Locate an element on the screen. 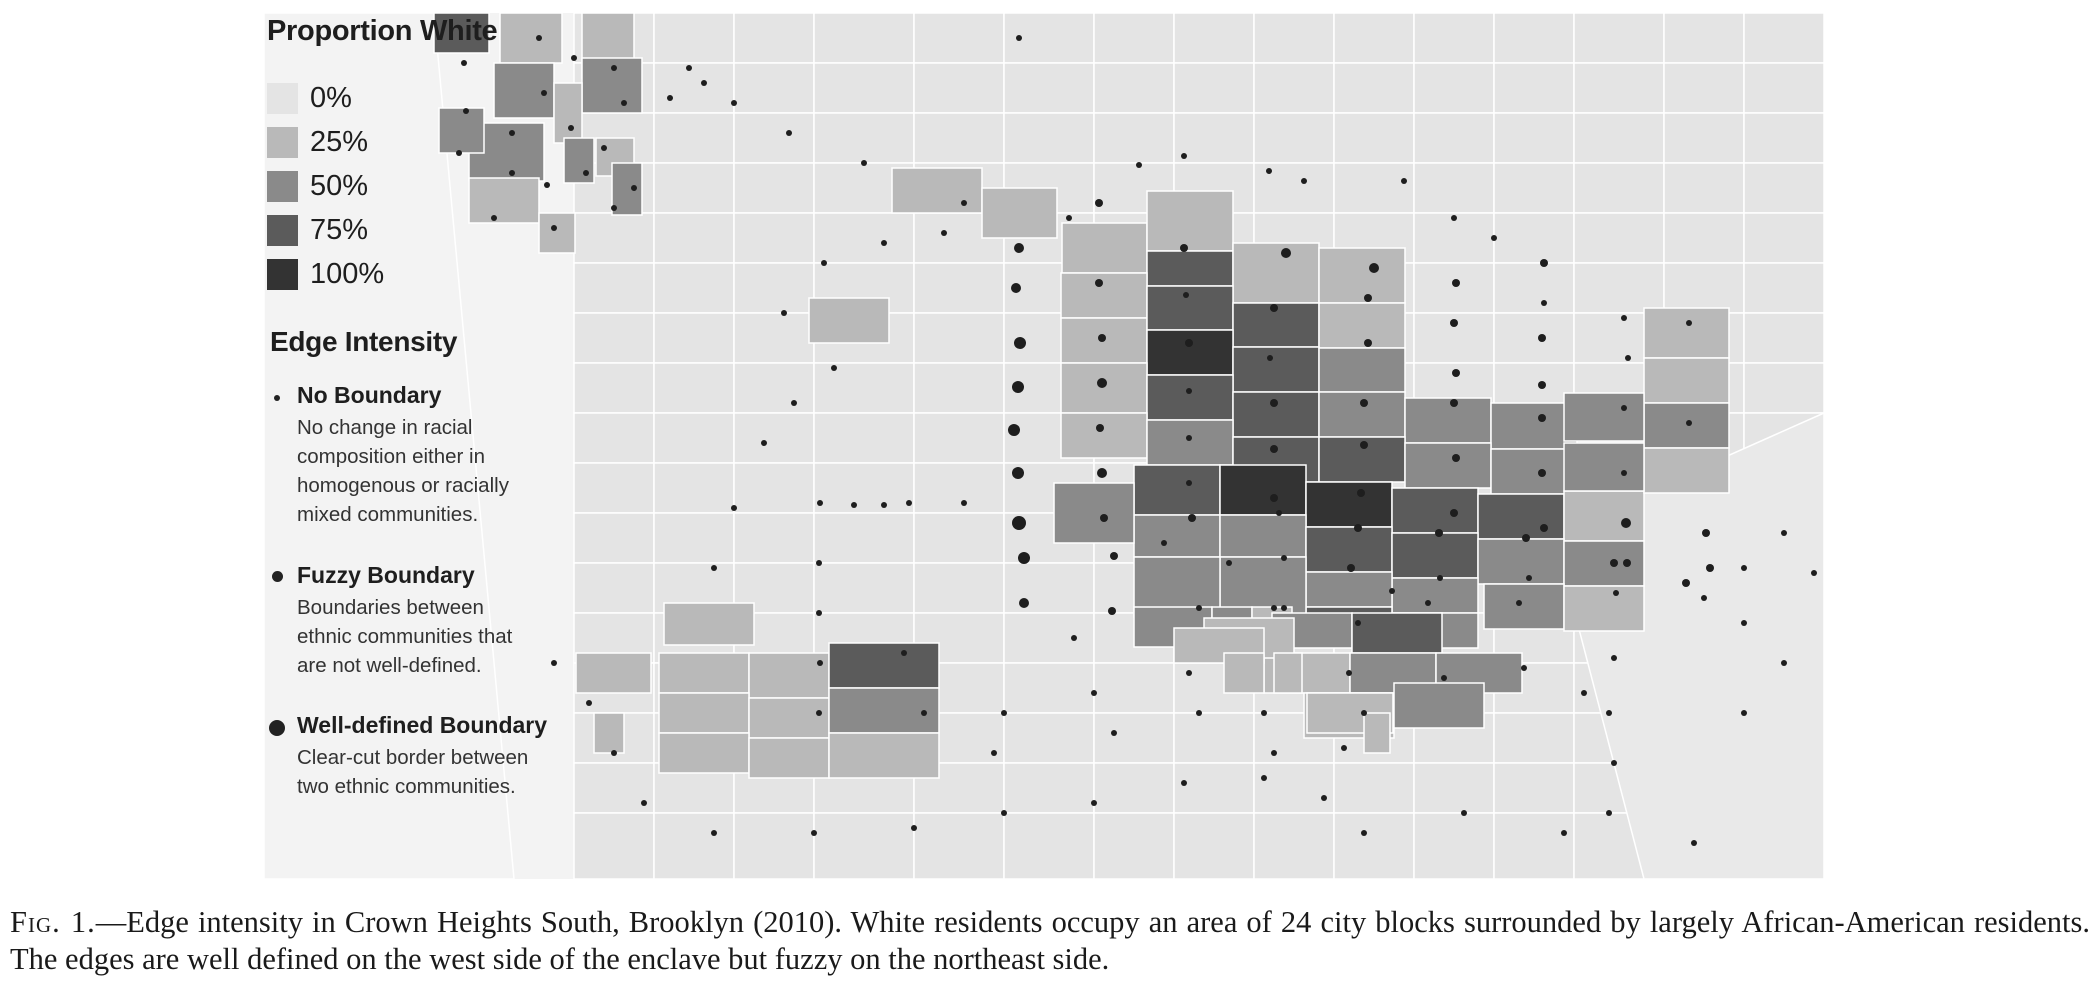  desc-line: ethnic communities that is located at coordinates (405, 636).